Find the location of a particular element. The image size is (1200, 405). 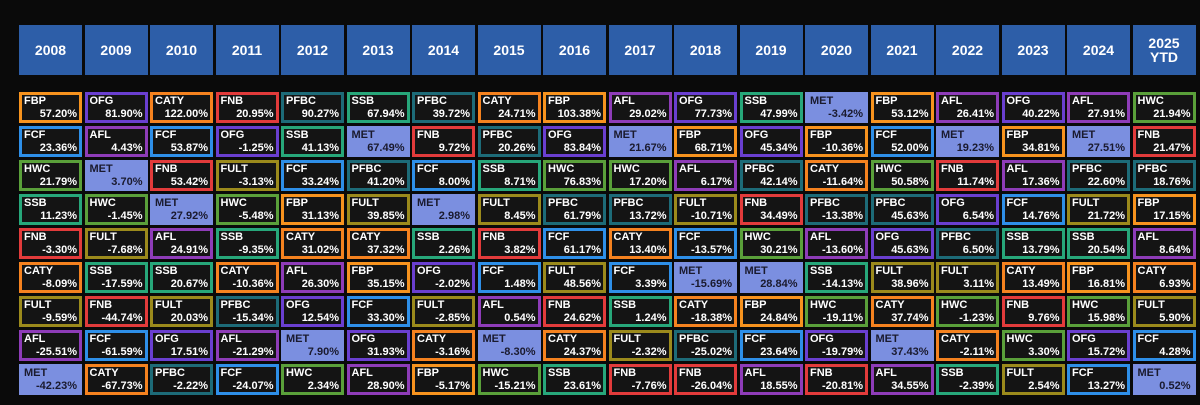

stock-cell: SSB -17.59% is located at coordinates (116, 277).